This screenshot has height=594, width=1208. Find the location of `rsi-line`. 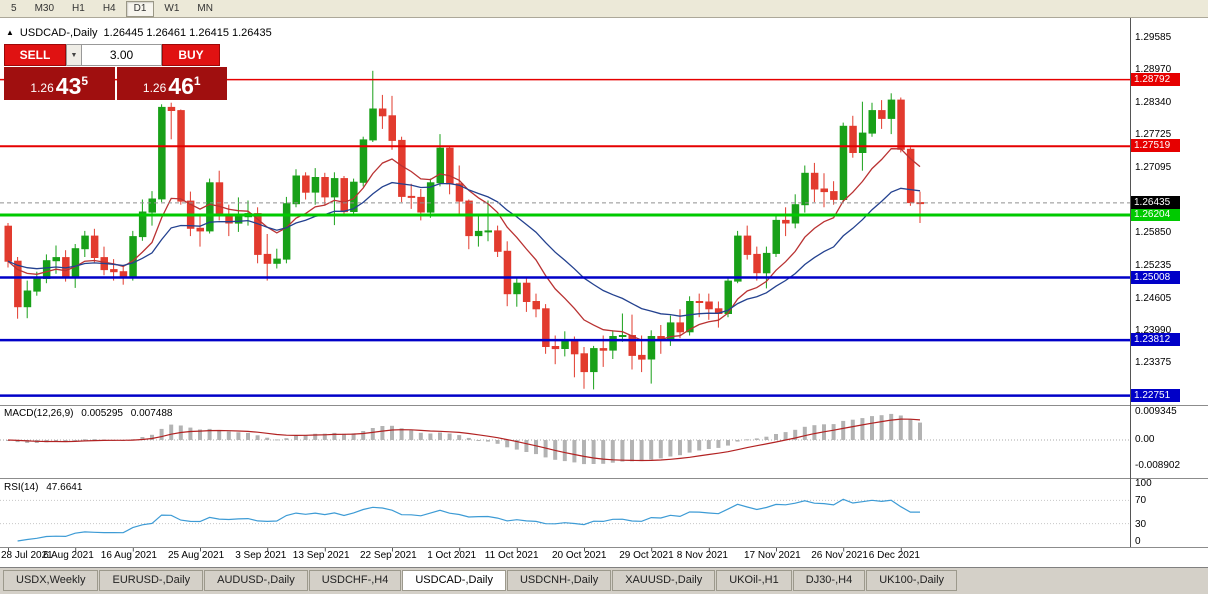

rsi-line is located at coordinates (468, 520).